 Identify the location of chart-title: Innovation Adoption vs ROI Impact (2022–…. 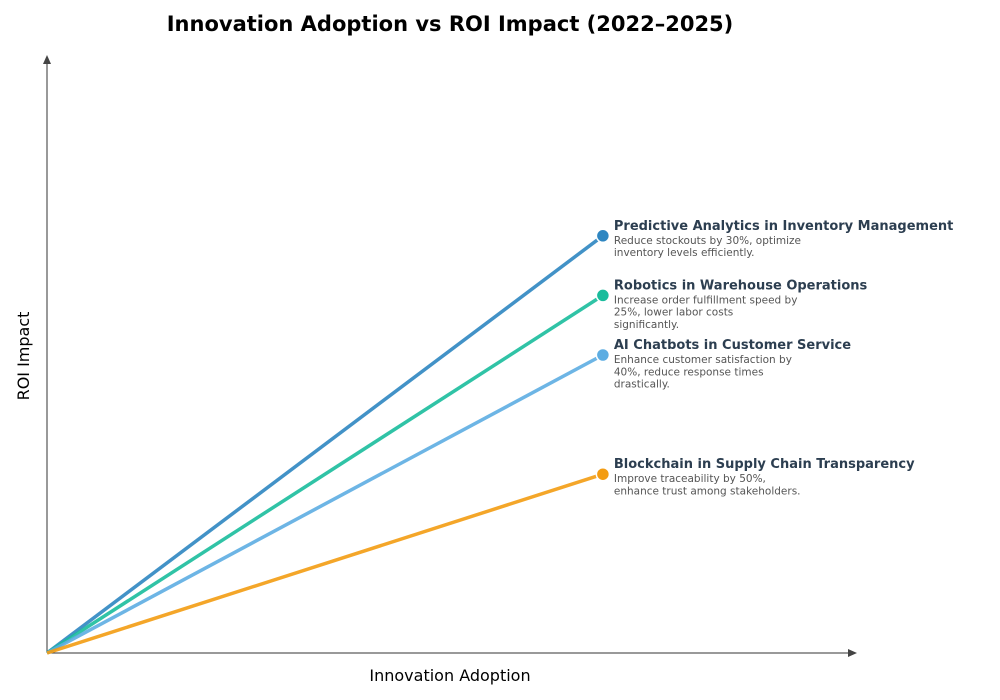
(450, 24).